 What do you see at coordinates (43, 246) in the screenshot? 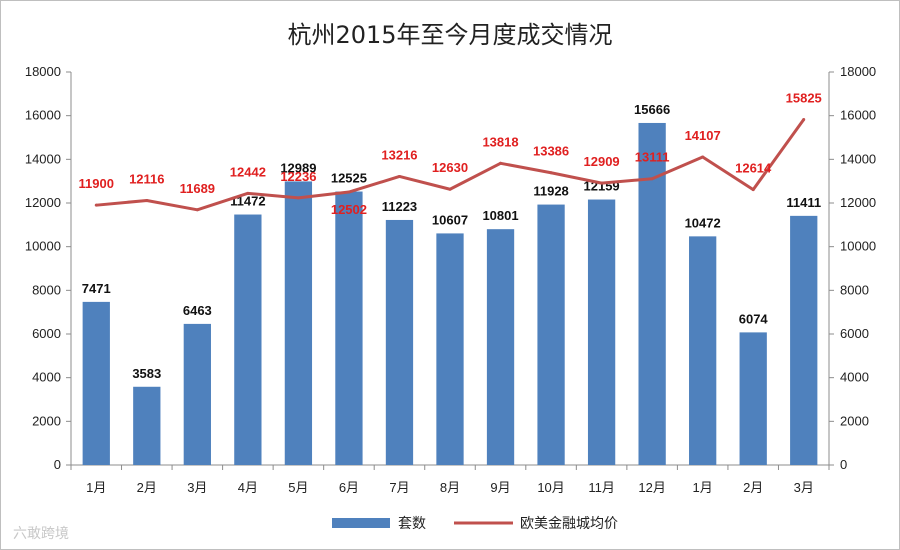
I see `y-tick-label-left: 10000` at bounding box center [43, 246].